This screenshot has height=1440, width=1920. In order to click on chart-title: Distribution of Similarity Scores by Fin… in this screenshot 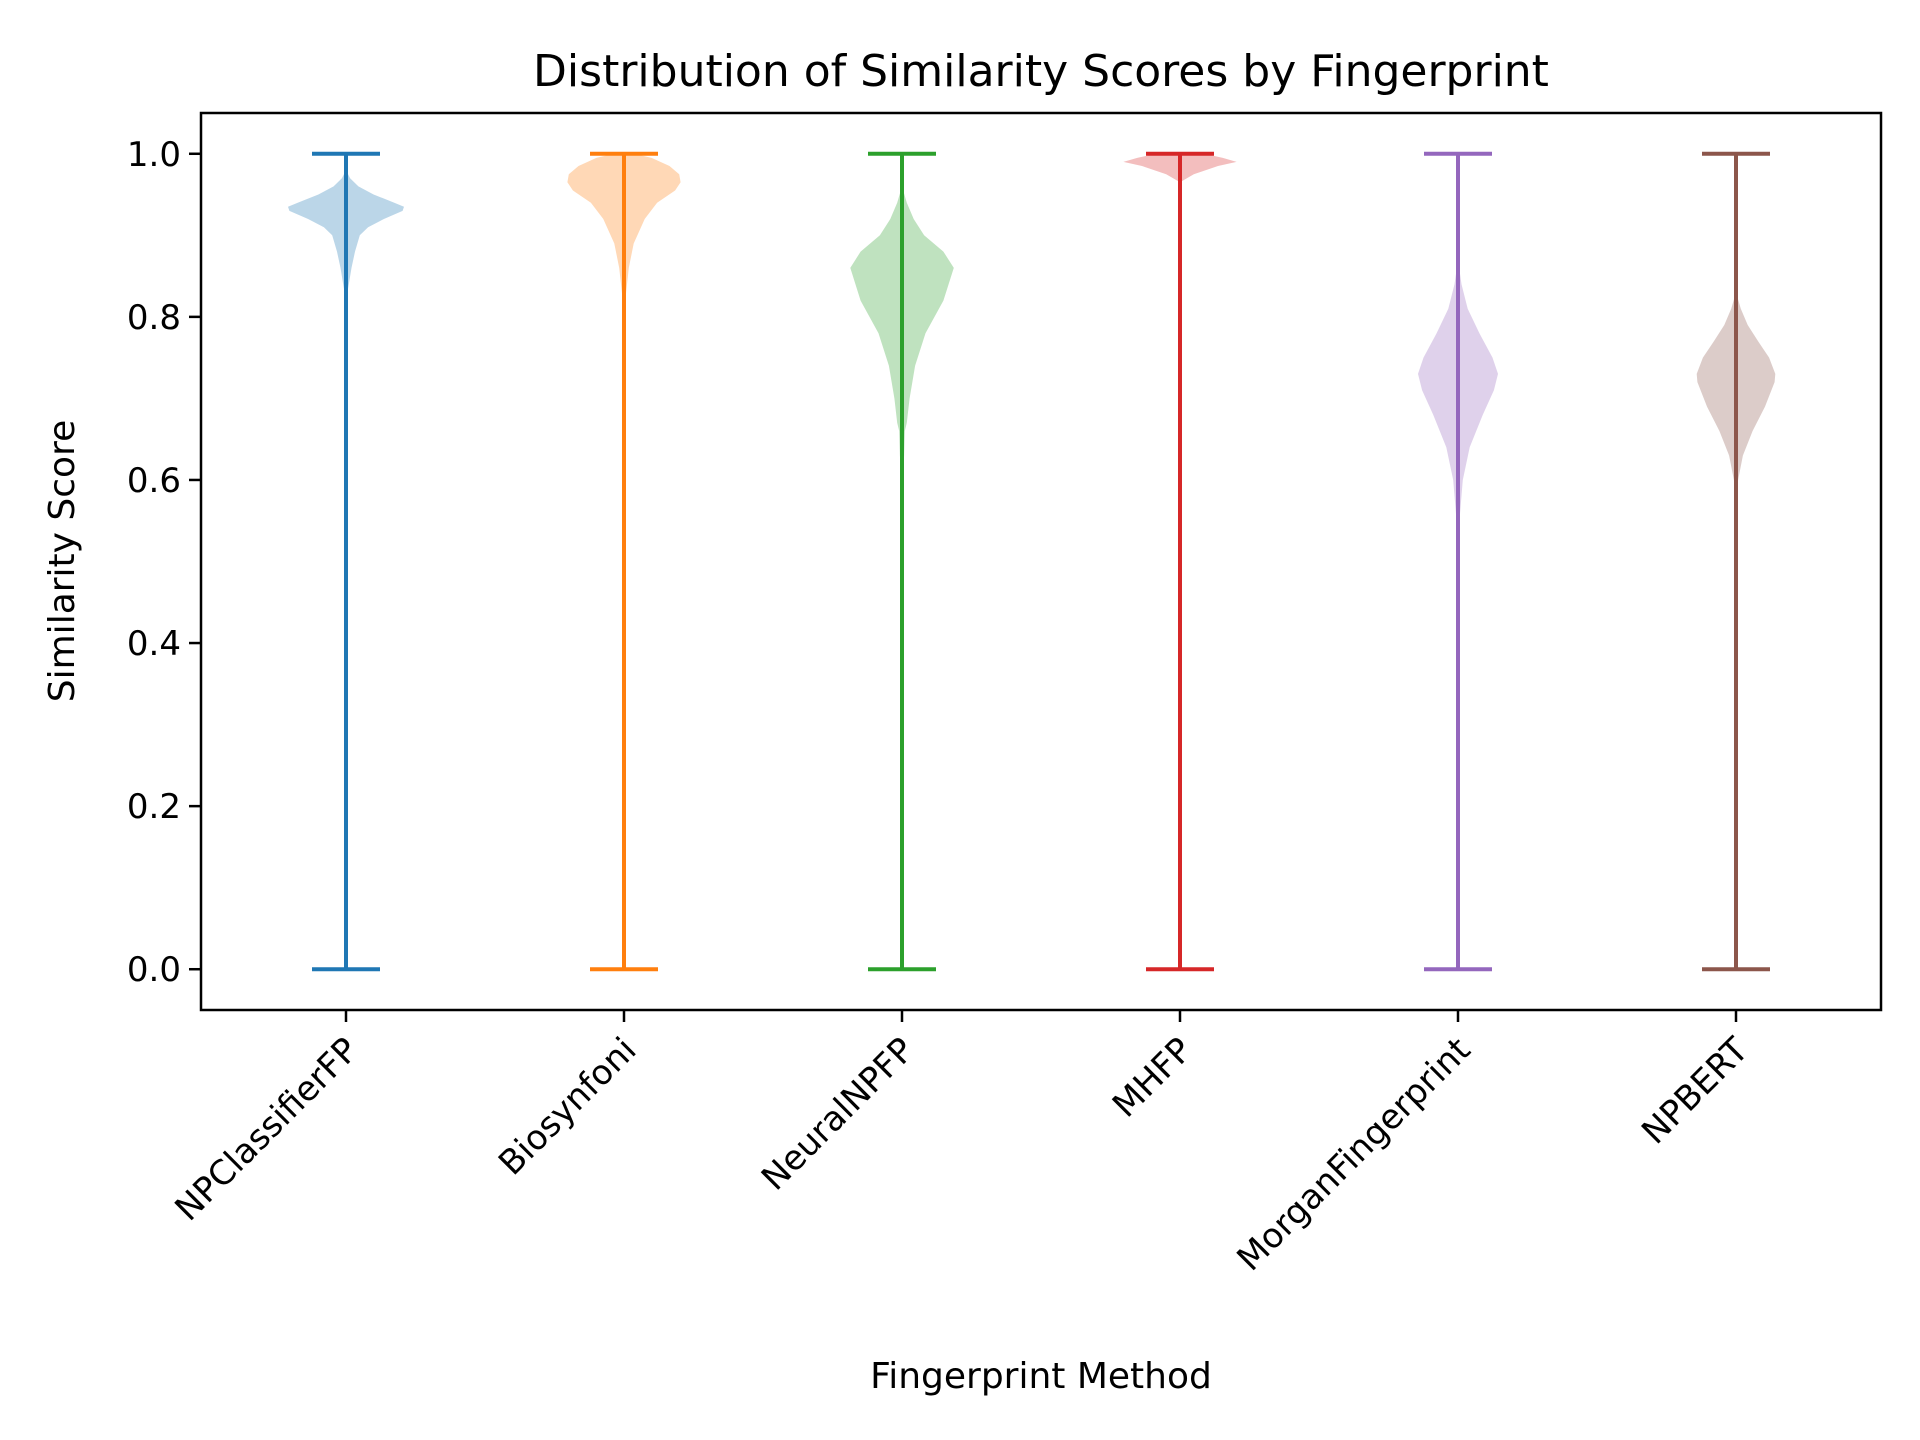, I will do `click(1041, 71)`.